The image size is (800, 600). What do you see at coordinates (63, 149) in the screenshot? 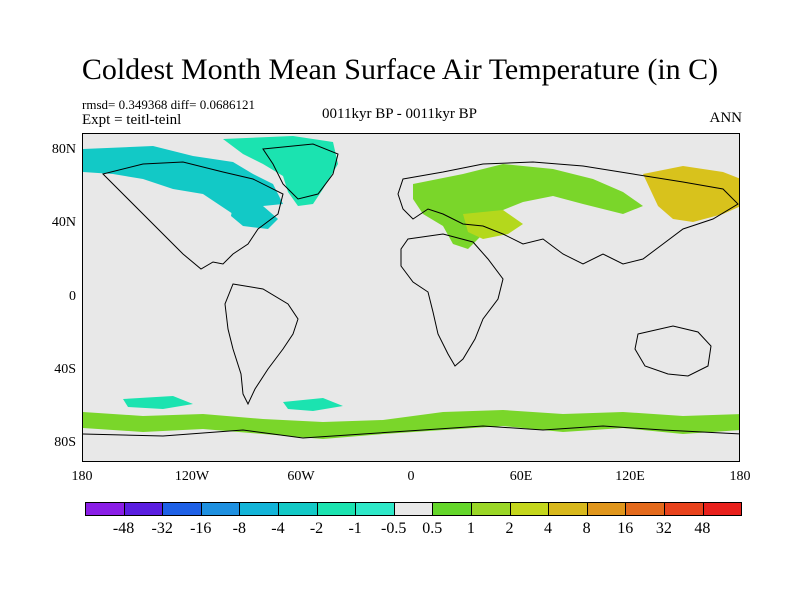
I see `lat-label-80n: 80N` at bounding box center [63, 149].